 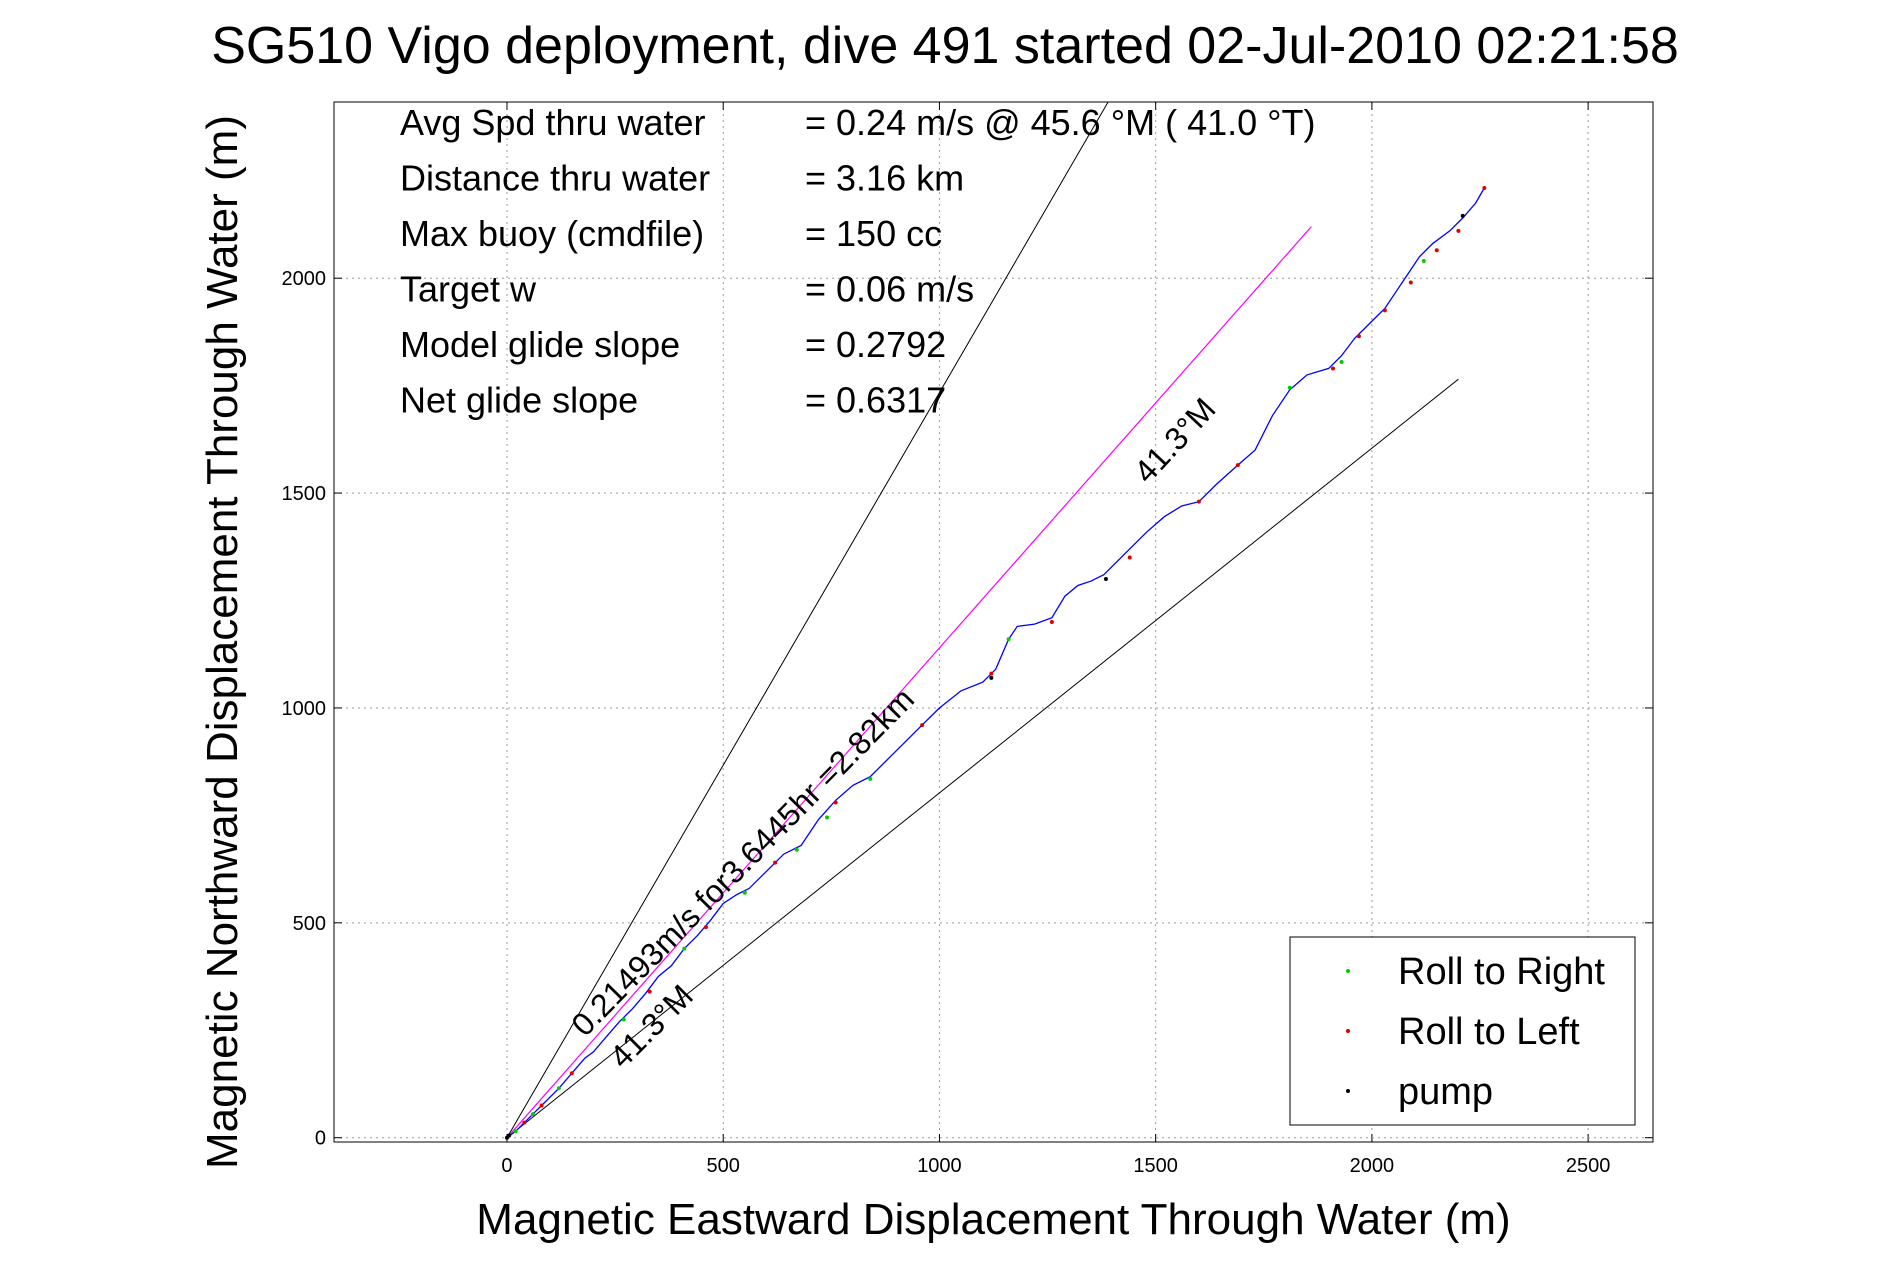 I want to click on x-tick-label: 0, so click(x=506, y=1166).